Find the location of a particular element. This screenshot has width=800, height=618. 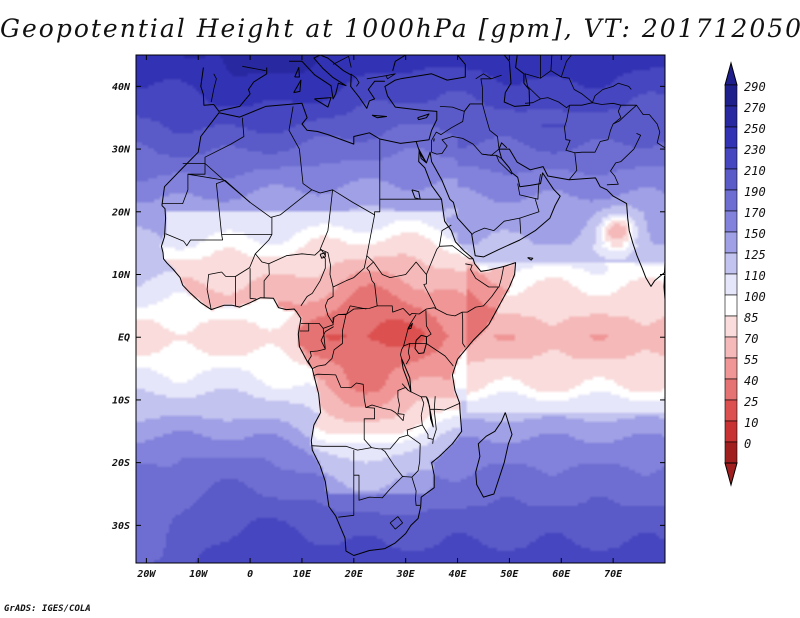

lat-tick-label: 10S is located at coordinates (121, 400).